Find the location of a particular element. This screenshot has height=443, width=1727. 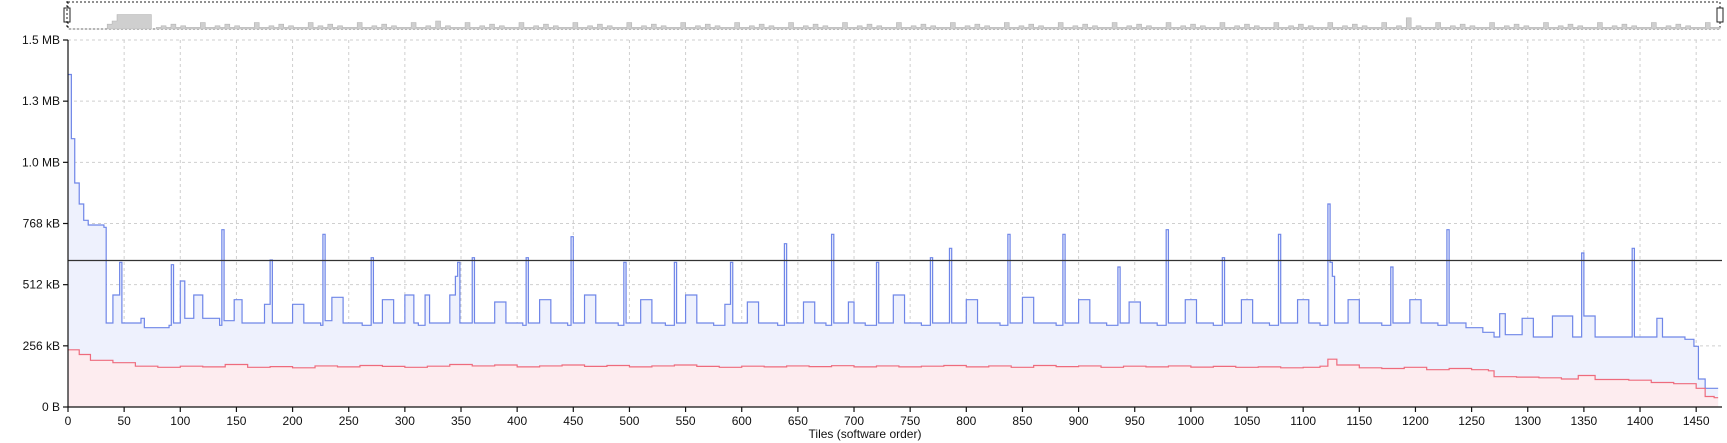

series-1-area is located at coordinates (893, 378).